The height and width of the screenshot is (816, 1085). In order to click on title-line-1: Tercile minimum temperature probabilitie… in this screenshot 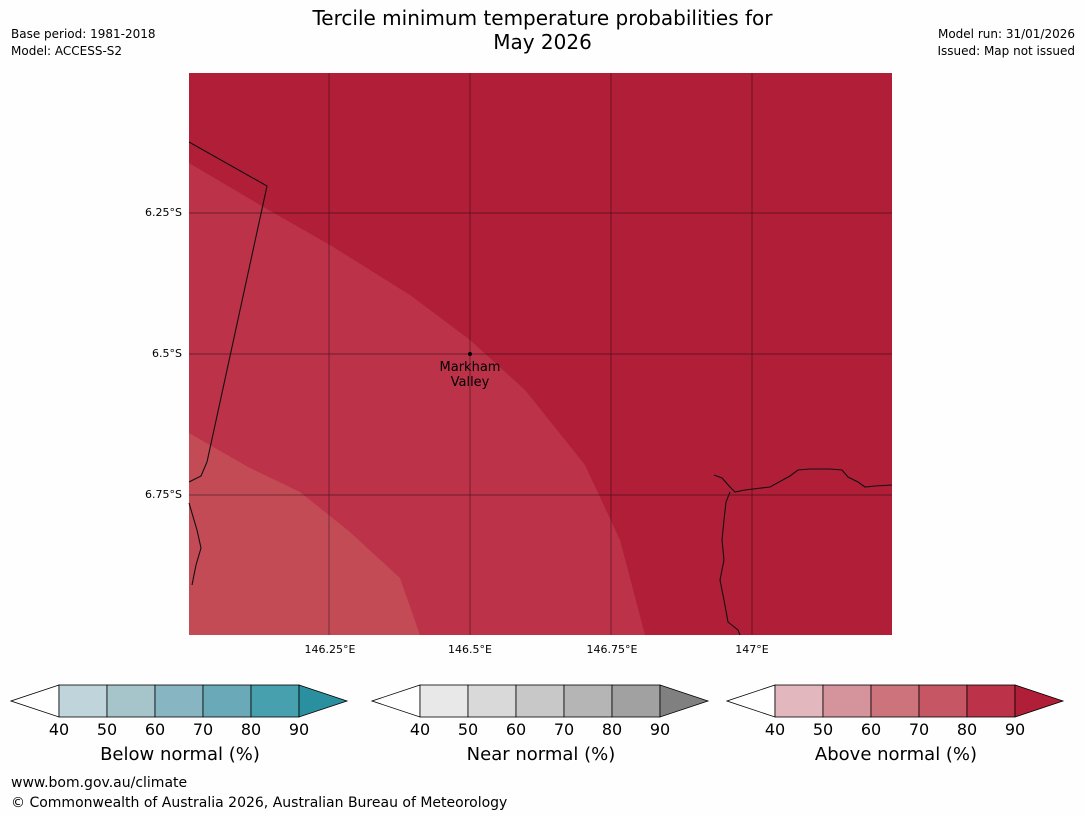, I will do `click(542, 18)`.